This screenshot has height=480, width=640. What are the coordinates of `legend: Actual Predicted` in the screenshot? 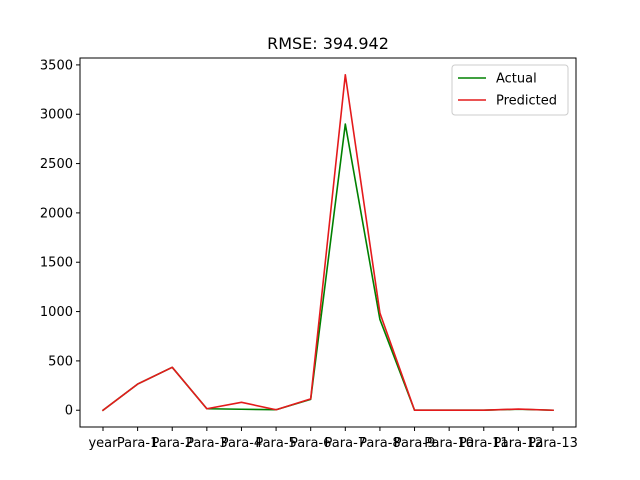 It's located at (510, 90).